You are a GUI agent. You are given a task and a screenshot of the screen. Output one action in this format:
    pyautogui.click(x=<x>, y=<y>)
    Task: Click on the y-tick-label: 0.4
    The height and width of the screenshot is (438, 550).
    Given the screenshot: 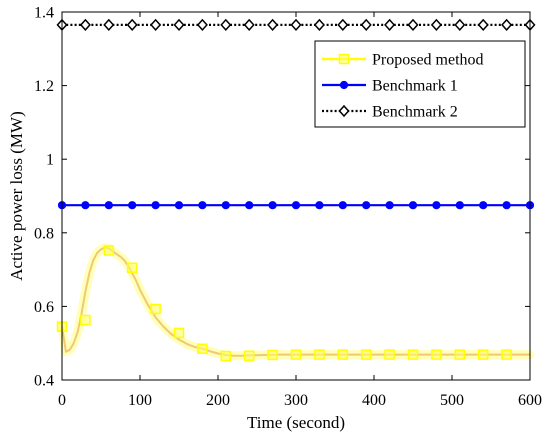 What is the action you would take?
    pyautogui.click(x=44, y=381)
    